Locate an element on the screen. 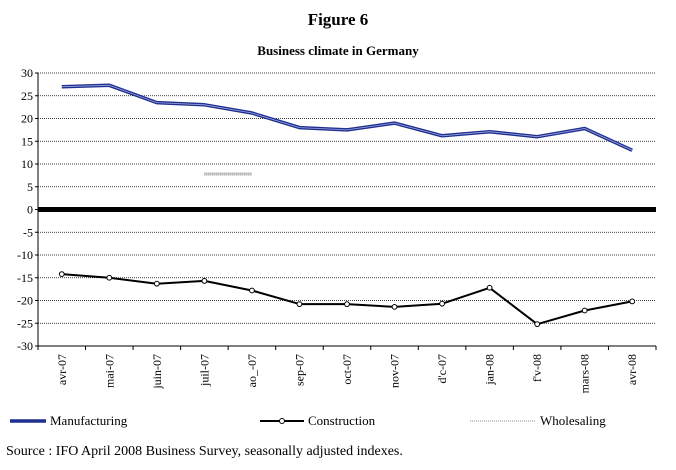 The height and width of the screenshot is (470, 676). legend-label-wholesaling: Wholesaling is located at coordinates (573, 420).